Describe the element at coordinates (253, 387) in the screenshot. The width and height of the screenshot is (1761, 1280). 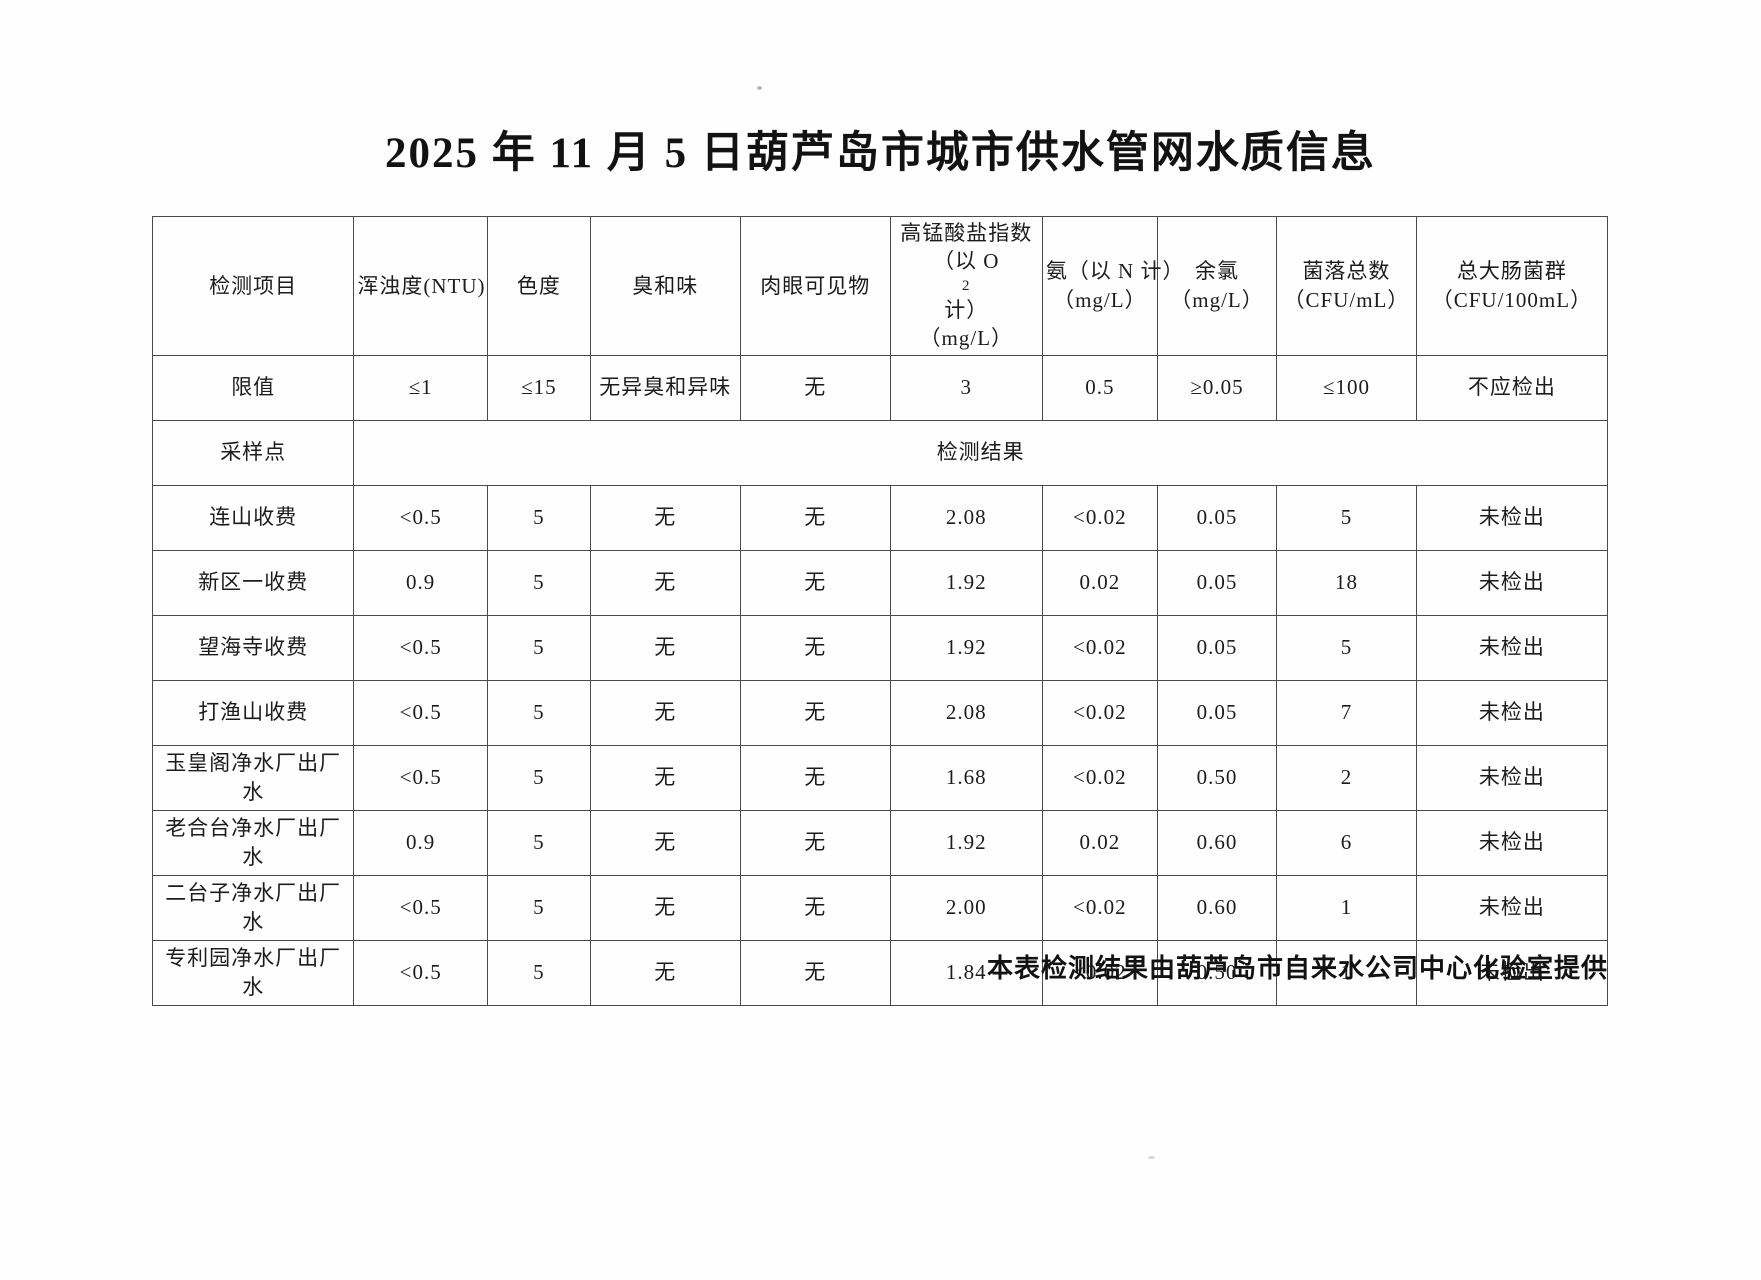
I see `limit-row-label: 限值` at that location.